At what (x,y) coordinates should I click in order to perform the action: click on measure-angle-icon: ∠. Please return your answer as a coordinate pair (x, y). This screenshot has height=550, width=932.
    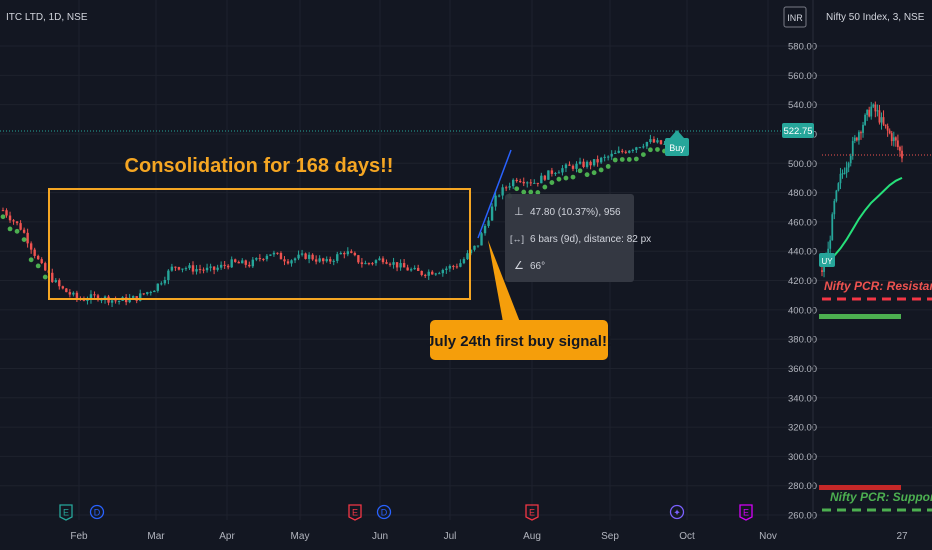
    Looking at the image, I should click on (519, 266).